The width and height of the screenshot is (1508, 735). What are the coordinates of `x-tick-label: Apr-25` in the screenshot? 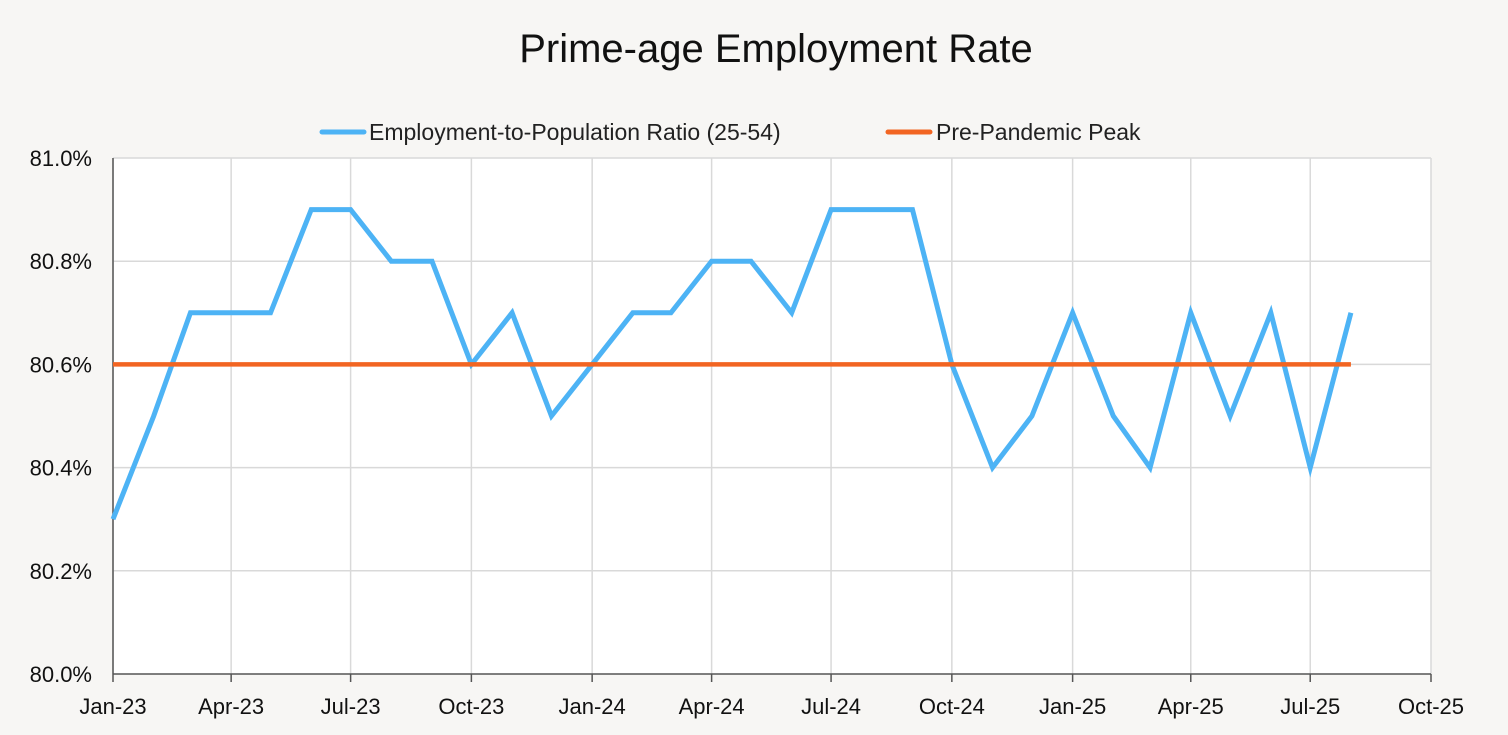 It's located at (1191, 706).